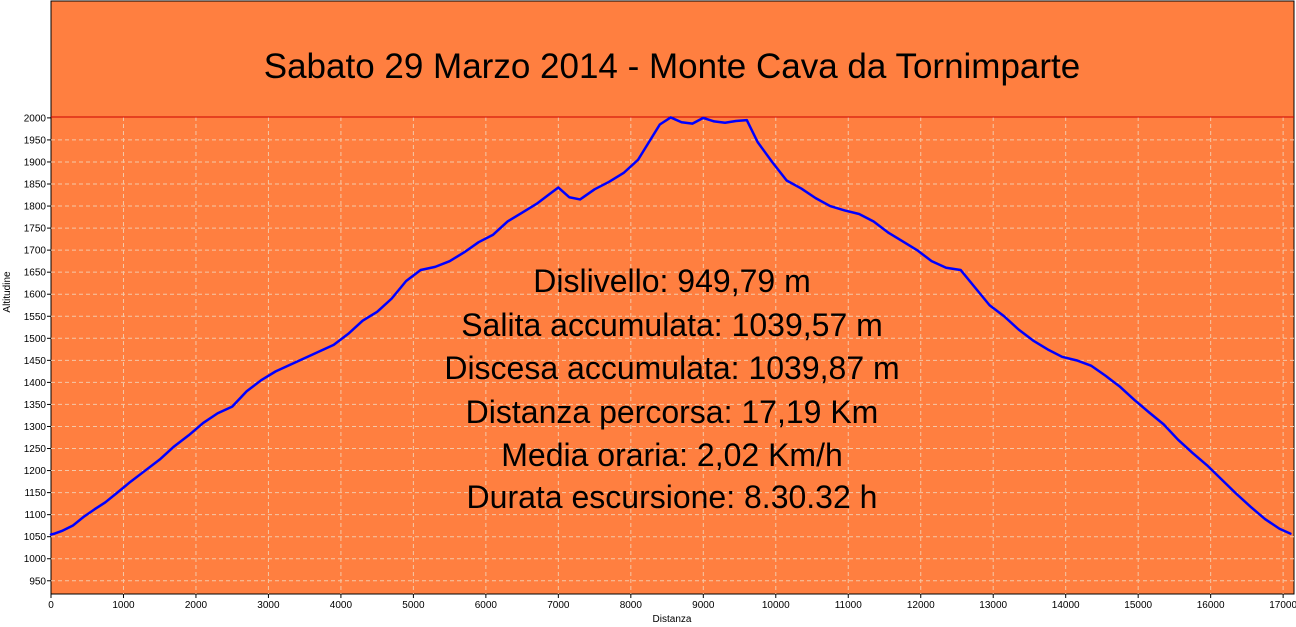 The image size is (1296, 627). I want to click on stat-discesa: Discesa accumulata: 1039,87 m, so click(671, 368).